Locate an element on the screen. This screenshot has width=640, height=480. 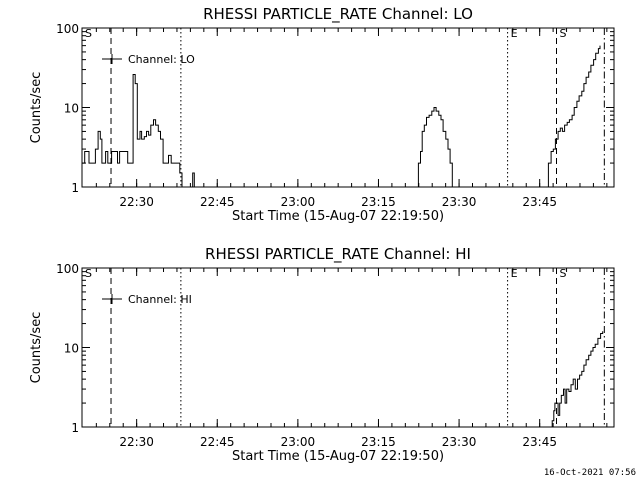
chart-title: RHESSI PARTICLE_RATE Channel: LO is located at coordinates (338, 14).